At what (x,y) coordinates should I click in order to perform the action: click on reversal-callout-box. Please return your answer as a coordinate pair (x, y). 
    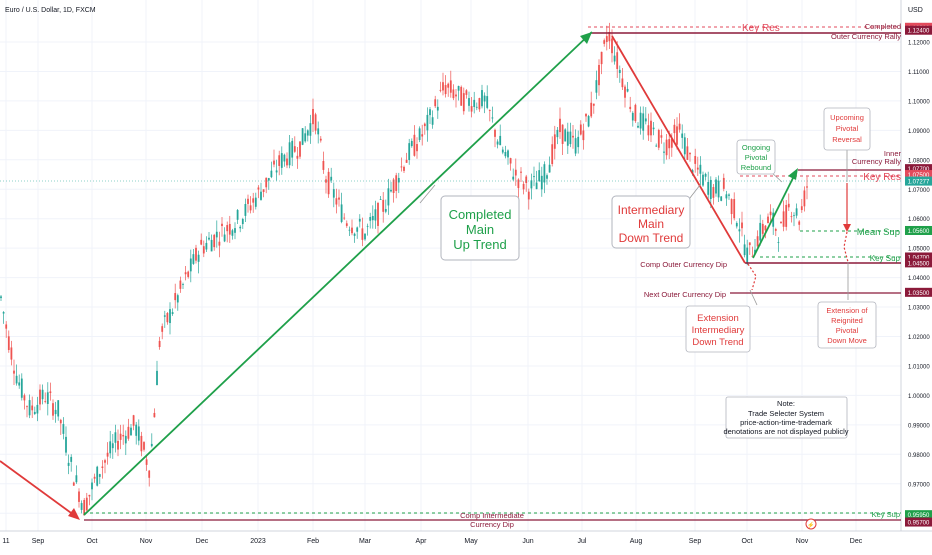
    Looking at the image, I should click on (847, 129).